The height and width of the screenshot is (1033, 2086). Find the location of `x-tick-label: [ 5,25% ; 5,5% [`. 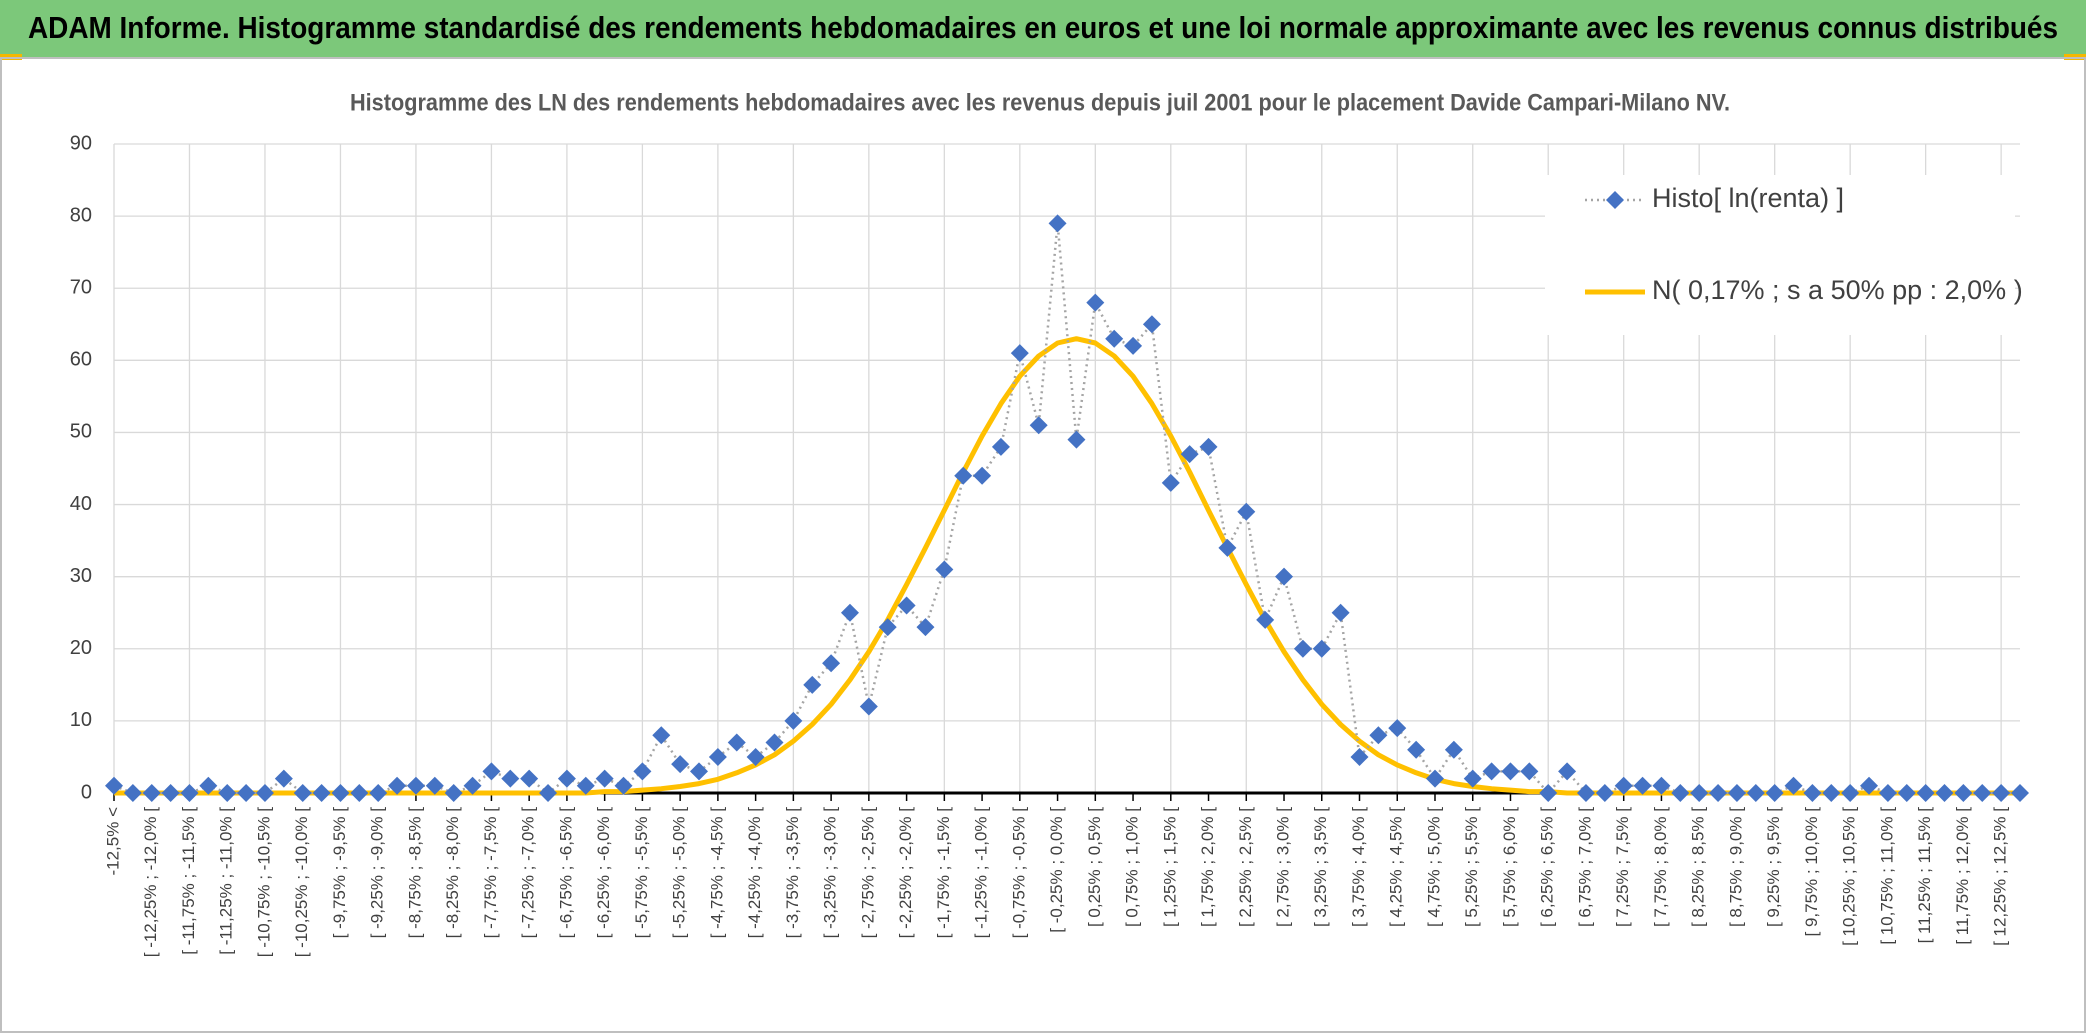

x-tick-label: [ 5,25% ; 5,5% [ is located at coordinates (1471, 867).